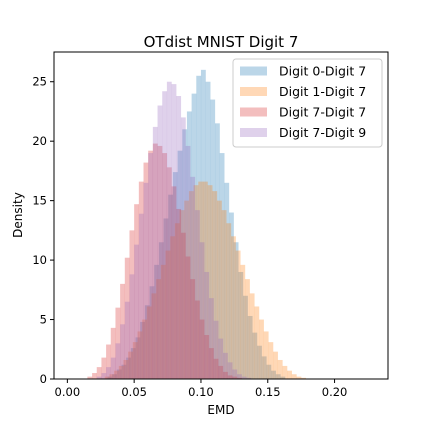 Image resolution: width=432 pixels, height=432 pixels. Describe the element at coordinates (322, 91) in the screenshot. I see `legend-label: Digit 1-Digit 7` at that location.